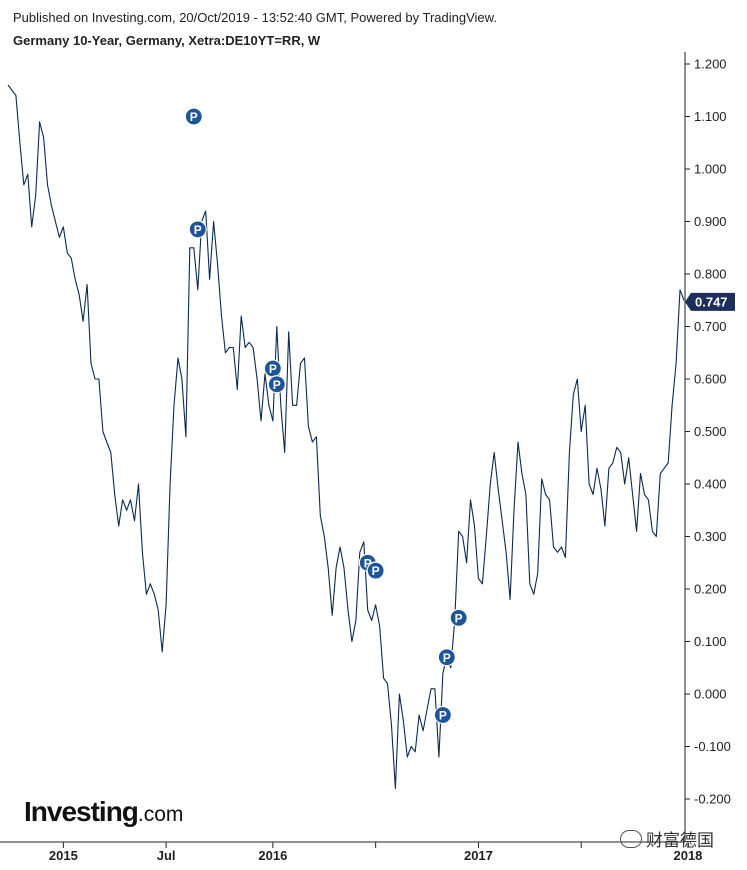 This screenshot has width=747, height=870. What do you see at coordinates (63, 855) in the screenshot?
I see `x-tick-label: 2015` at bounding box center [63, 855].